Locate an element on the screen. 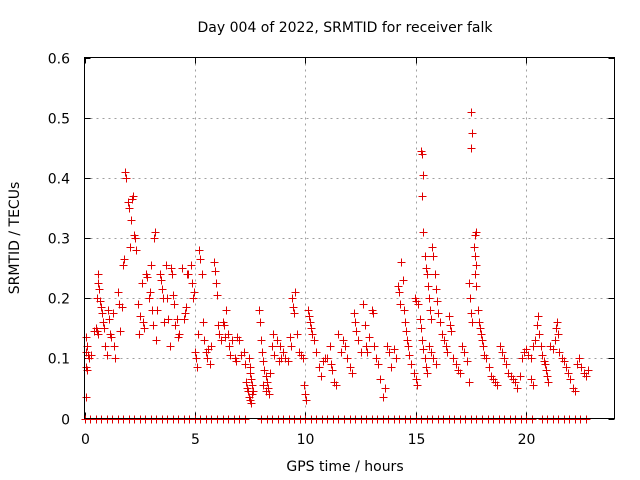 Image resolution: width=640 pixels, height=480 pixels. y-tick-label: 0.3 is located at coordinates (59, 240).